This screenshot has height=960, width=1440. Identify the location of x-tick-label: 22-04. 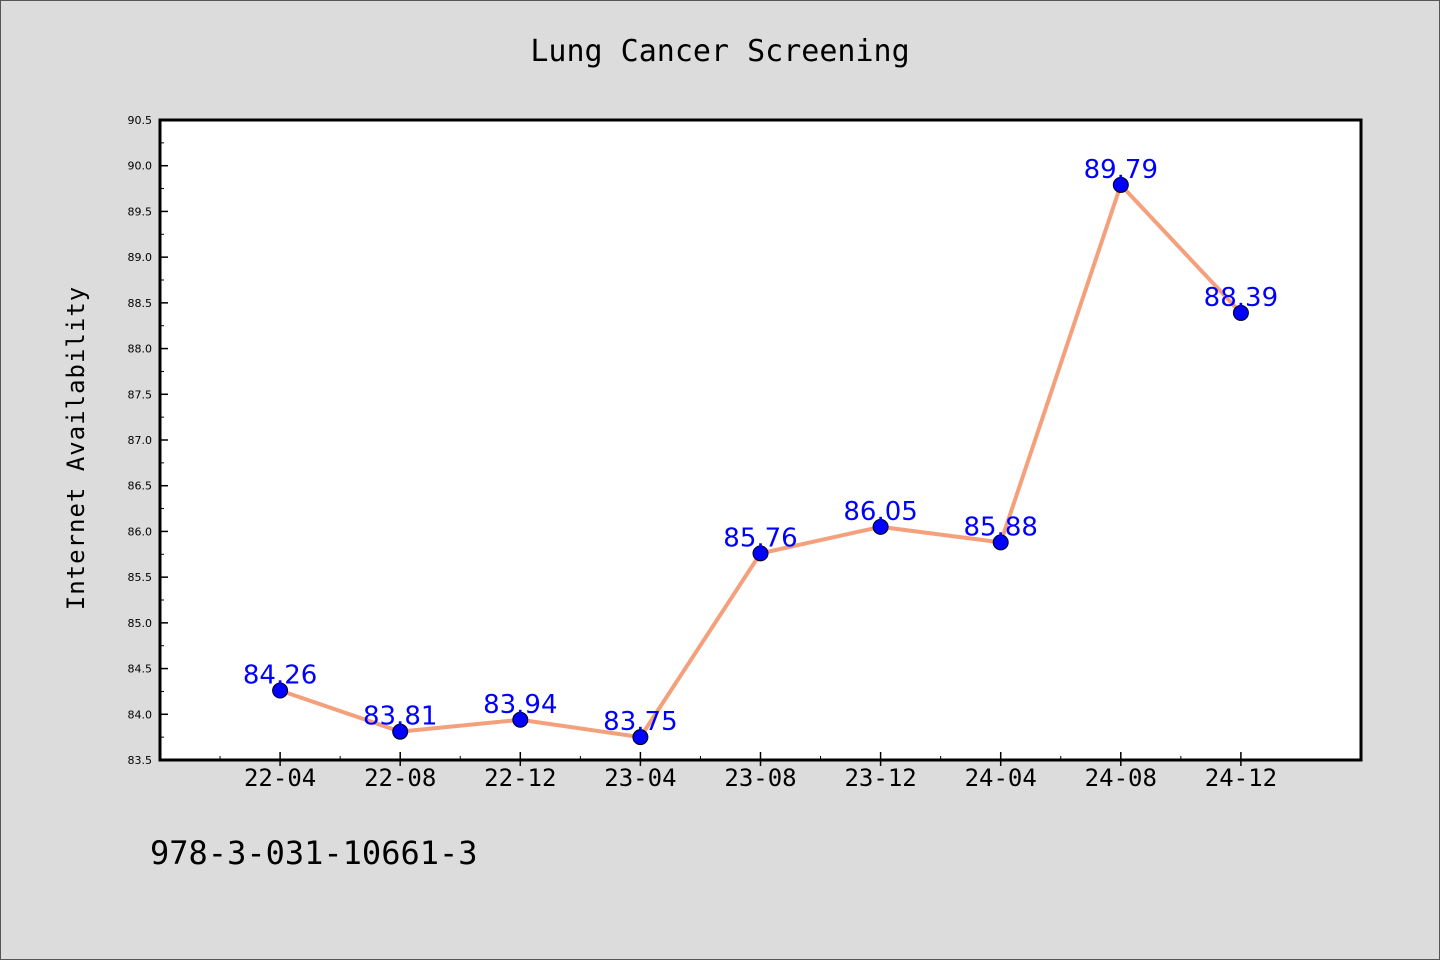
(280, 778).